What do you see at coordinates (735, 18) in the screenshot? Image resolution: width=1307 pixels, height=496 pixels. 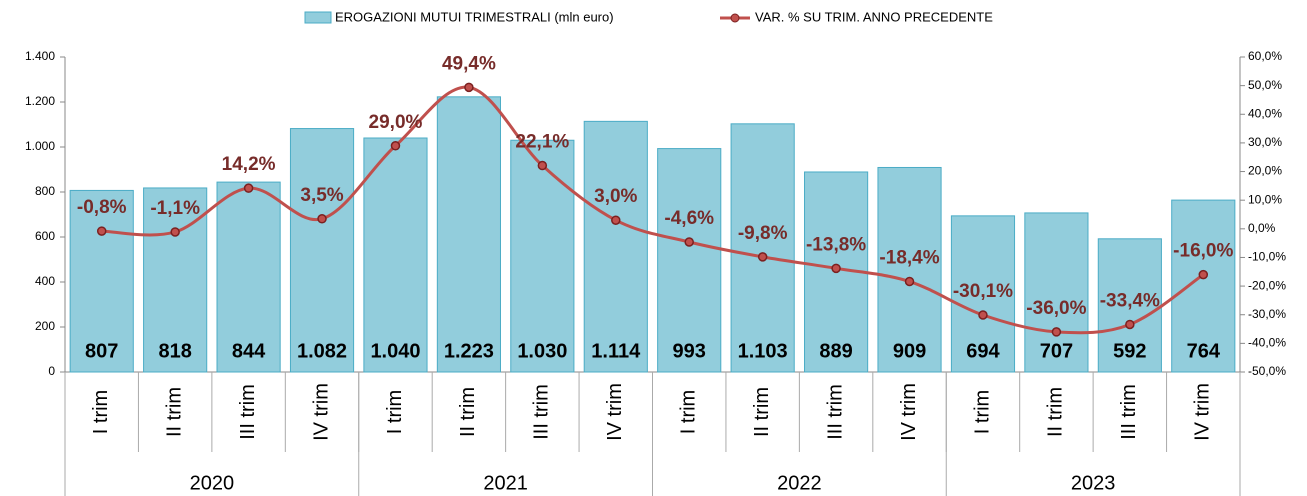 I see `legend-marker` at bounding box center [735, 18].